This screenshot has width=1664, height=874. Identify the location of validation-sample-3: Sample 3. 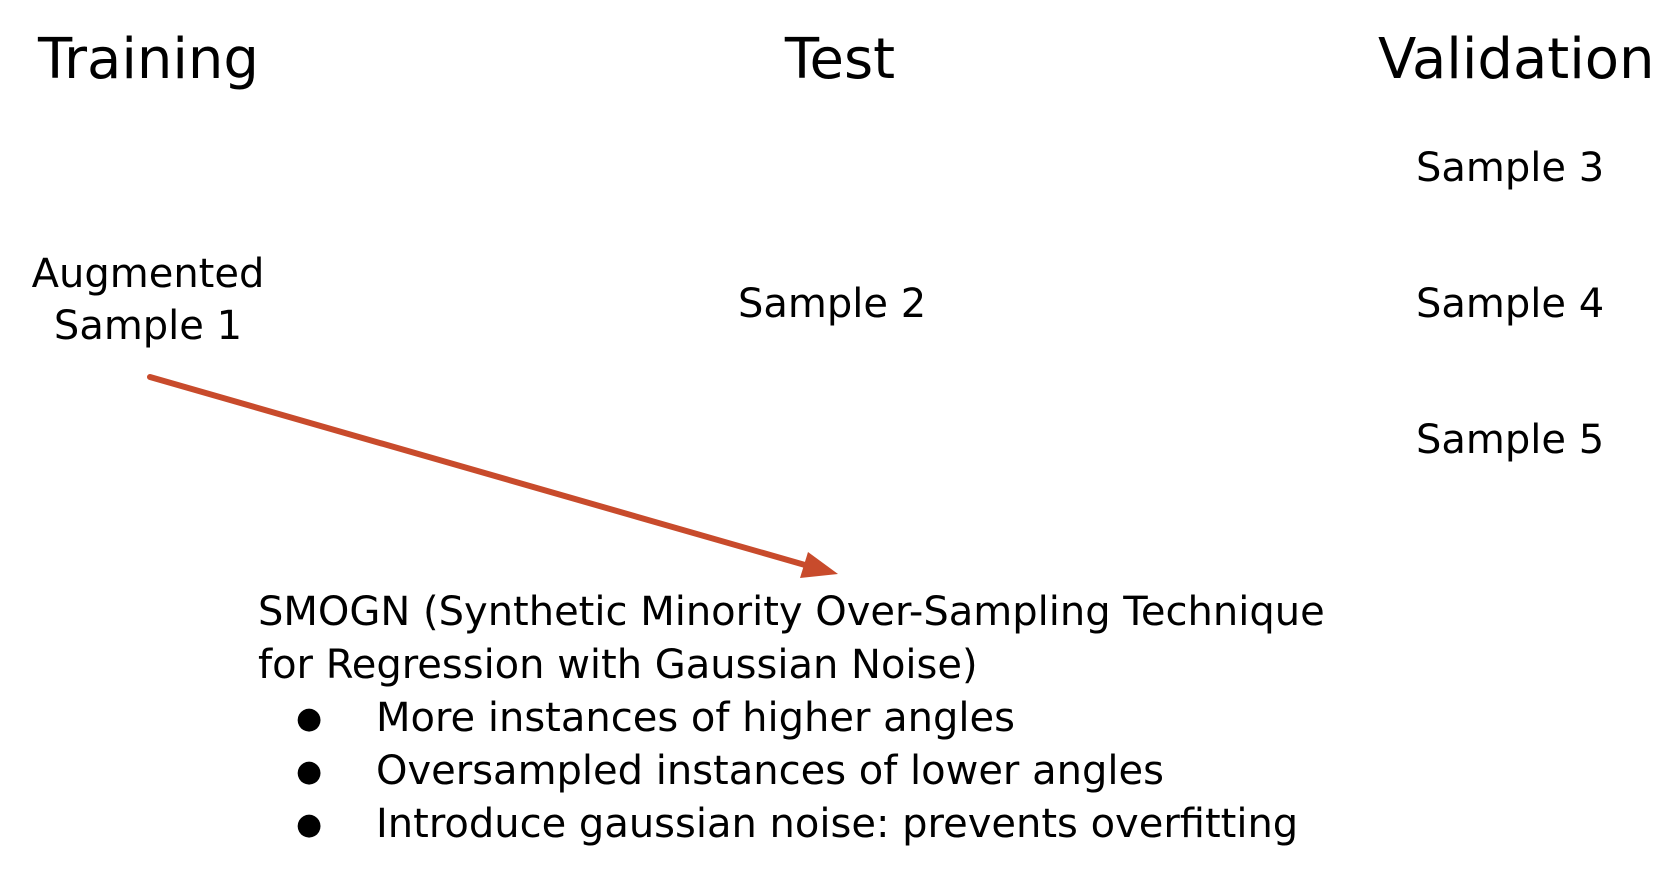
(1510, 168).